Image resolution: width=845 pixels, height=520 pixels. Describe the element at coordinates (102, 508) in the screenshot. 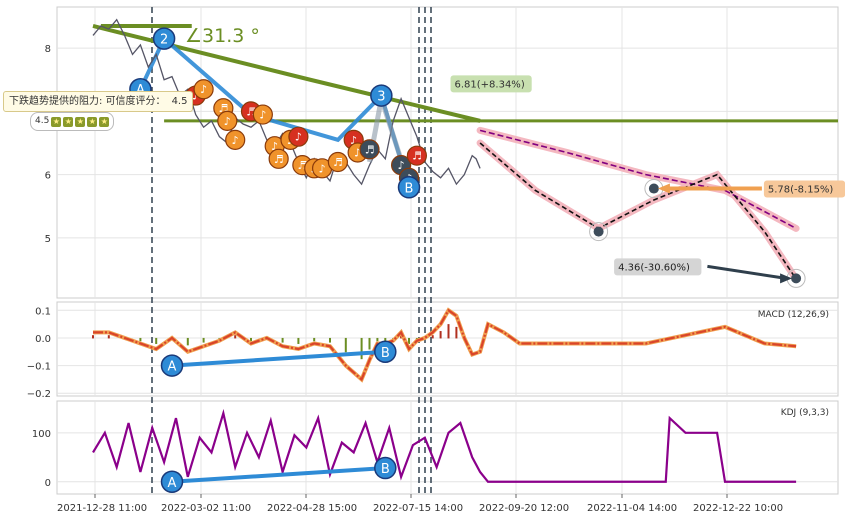

I see `x-tick-label: 2021-12-28 11:00` at that location.